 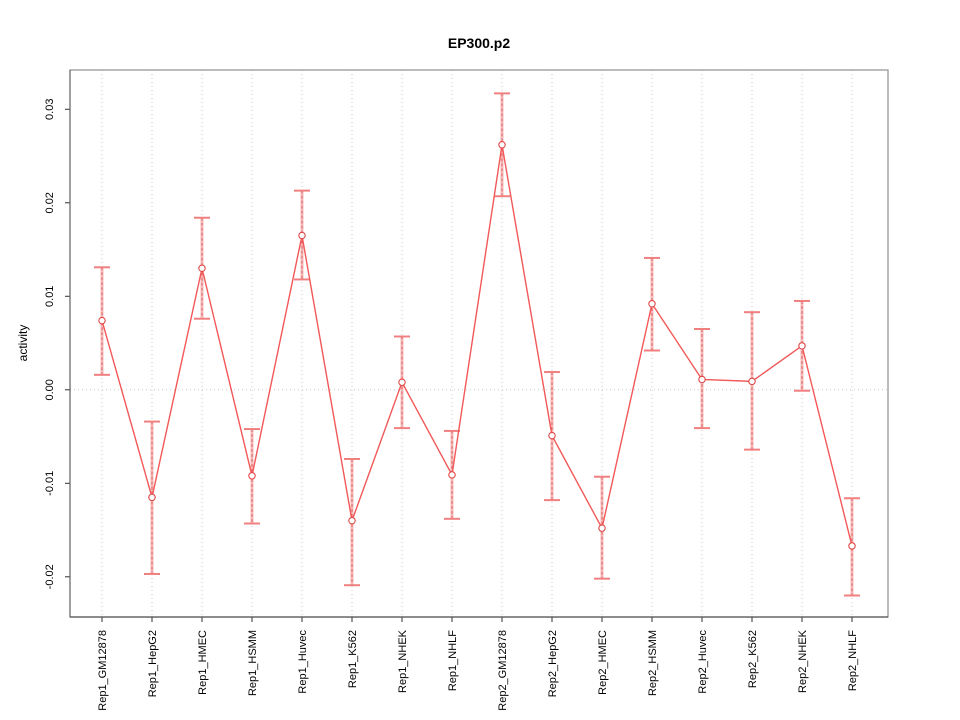 I want to click on y-tick-label: 0.03, so click(x=50, y=109).